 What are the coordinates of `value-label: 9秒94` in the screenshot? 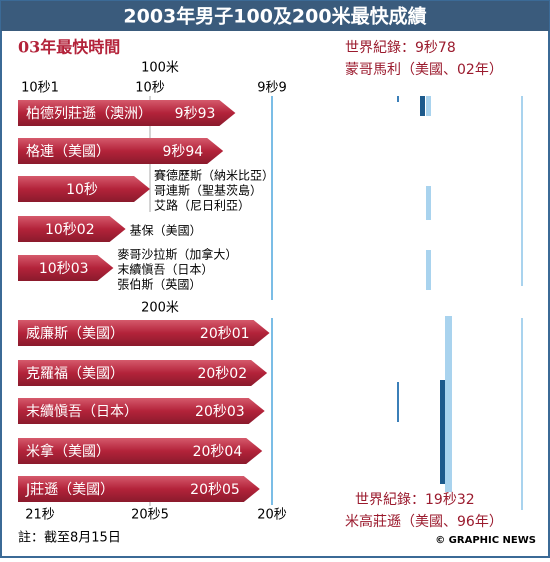 It's located at (182, 152).